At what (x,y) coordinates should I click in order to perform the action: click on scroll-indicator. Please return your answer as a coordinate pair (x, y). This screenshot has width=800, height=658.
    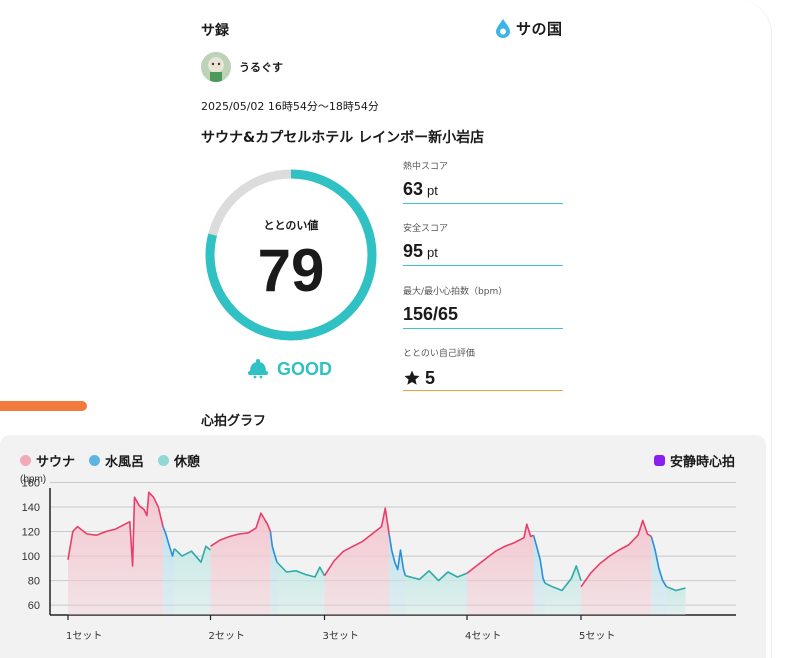
    Looking at the image, I should click on (43, 406).